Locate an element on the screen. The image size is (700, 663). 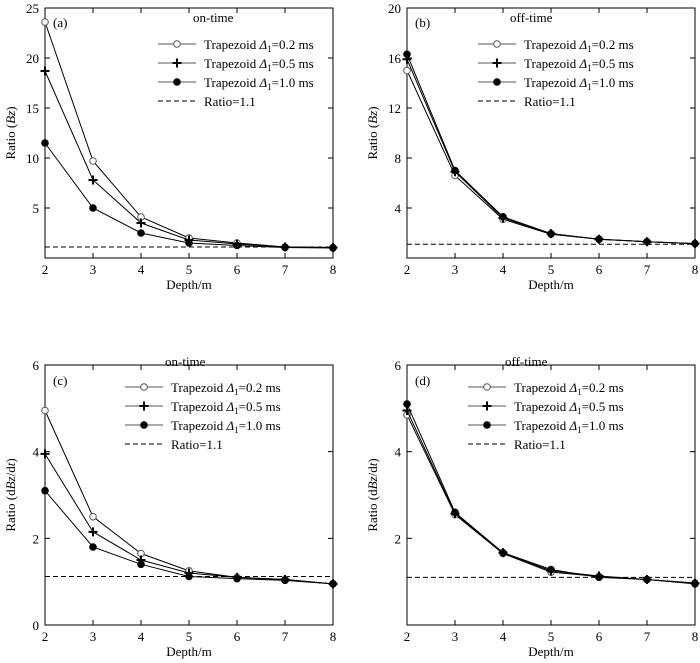
y-tick-label: 12 is located at coordinates (394, 108).